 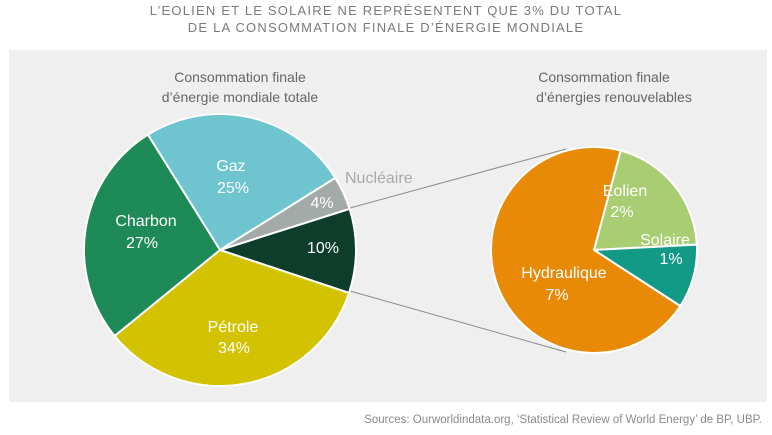 What do you see at coordinates (670, 259) in the screenshot?
I see `value-solaire: 1%` at bounding box center [670, 259].